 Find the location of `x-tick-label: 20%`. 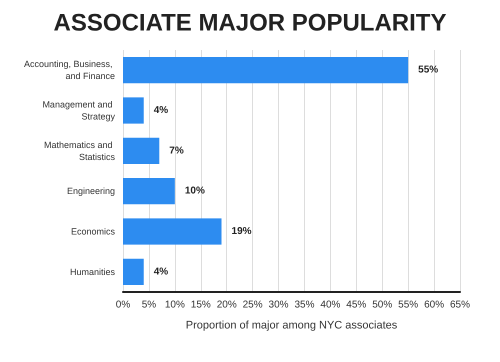

x-tick-label: 20% is located at coordinates (226, 305).